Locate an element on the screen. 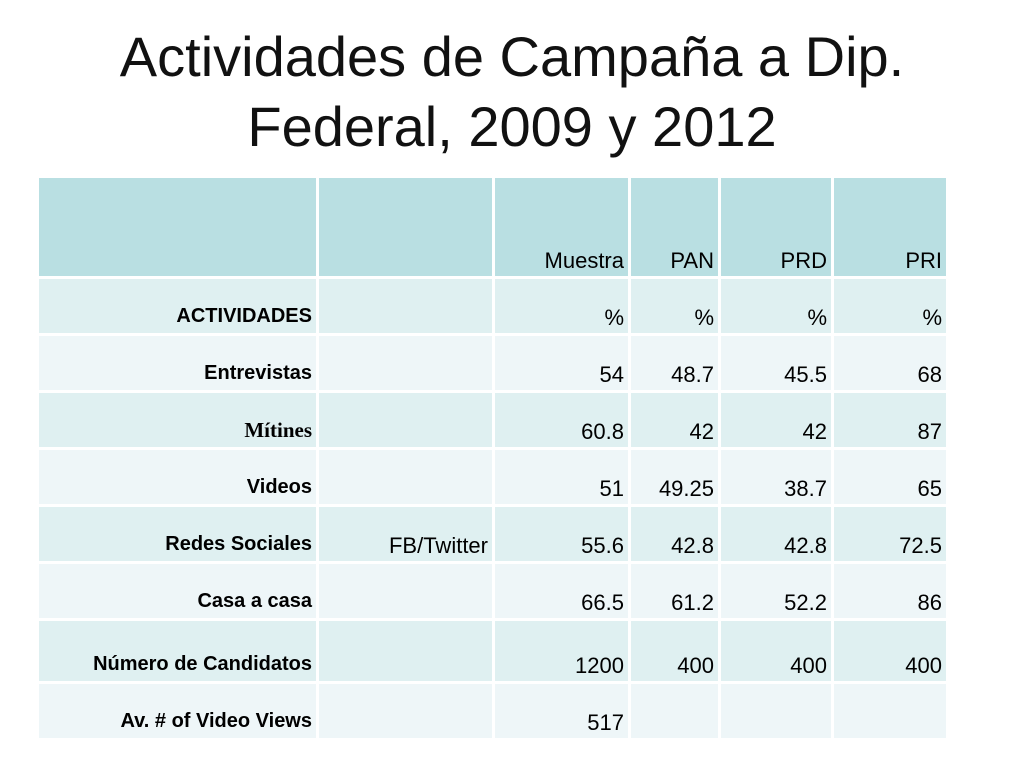  row-label: Mítines is located at coordinates (177, 420).